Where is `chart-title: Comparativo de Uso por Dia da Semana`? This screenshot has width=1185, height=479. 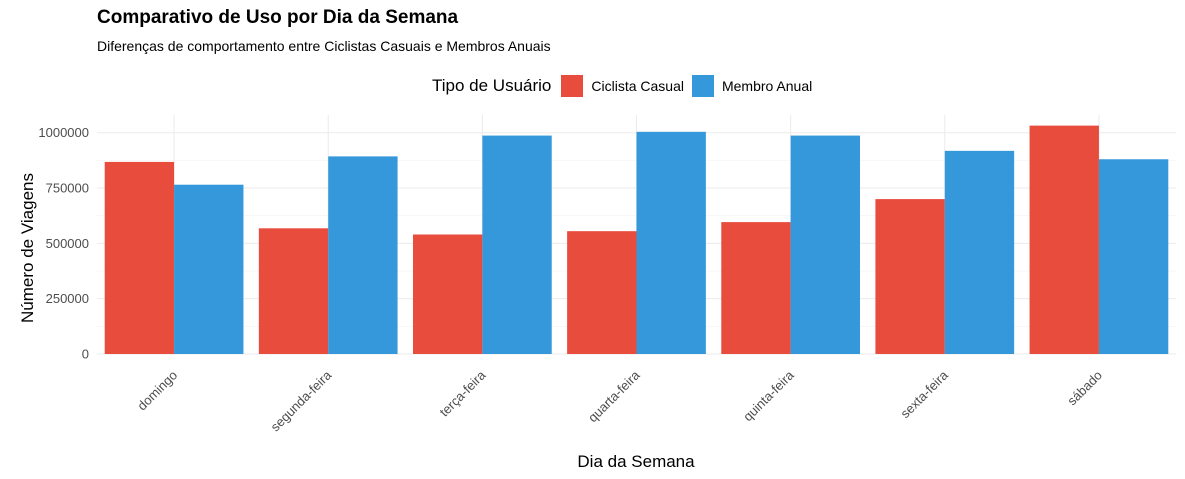 chart-title: Comparativo de Uso por Dia da Semana is located at coordinates (278, 17).